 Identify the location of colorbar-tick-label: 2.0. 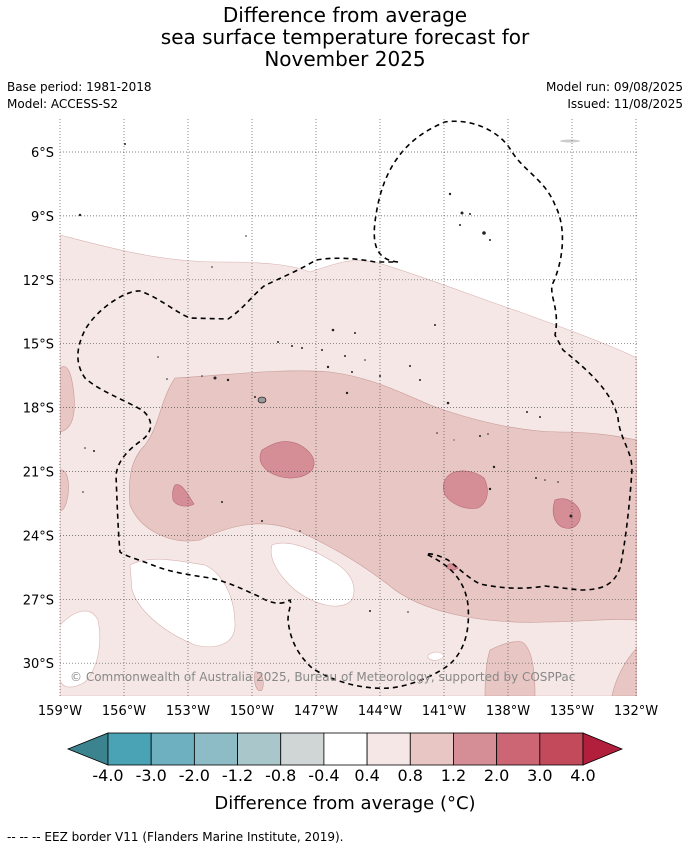
(496, 775).